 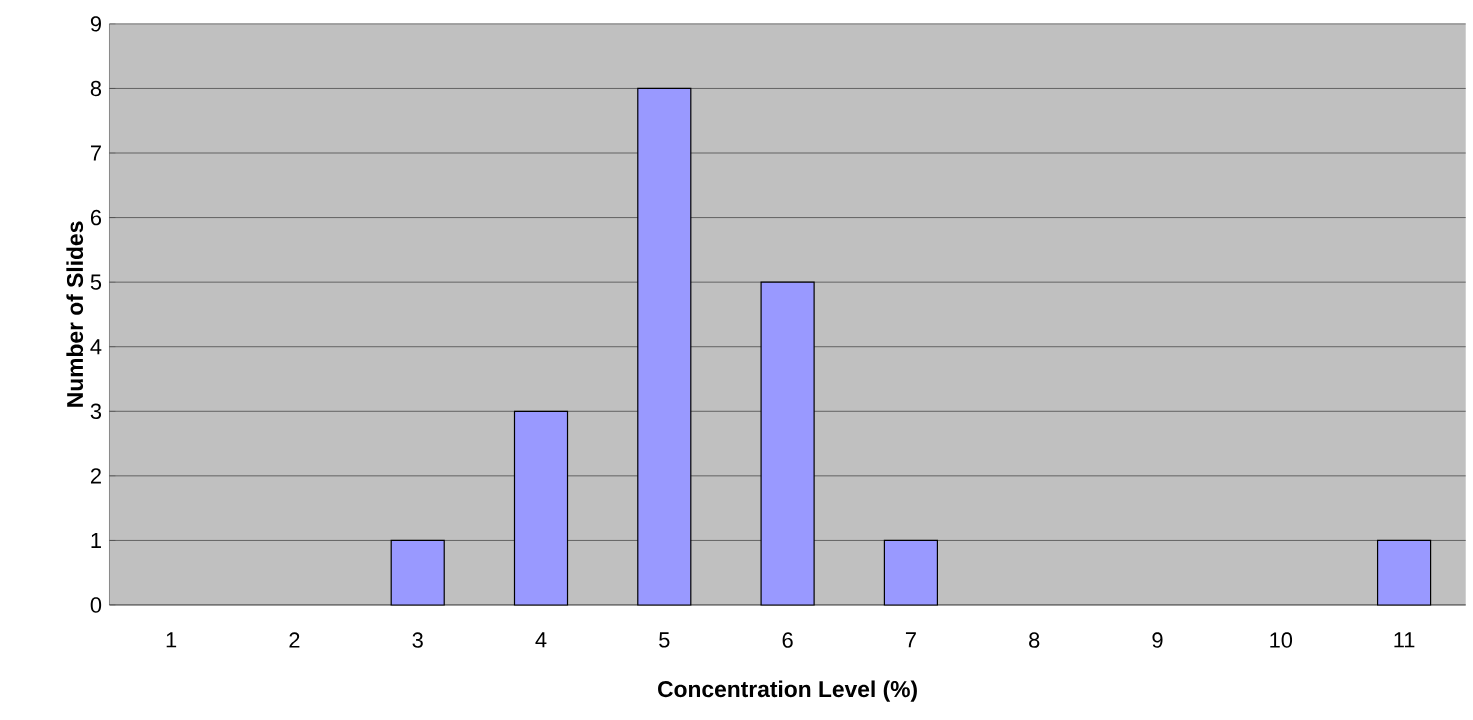 I want to click on y-tick-label: 0, so click(x=96, y=605).